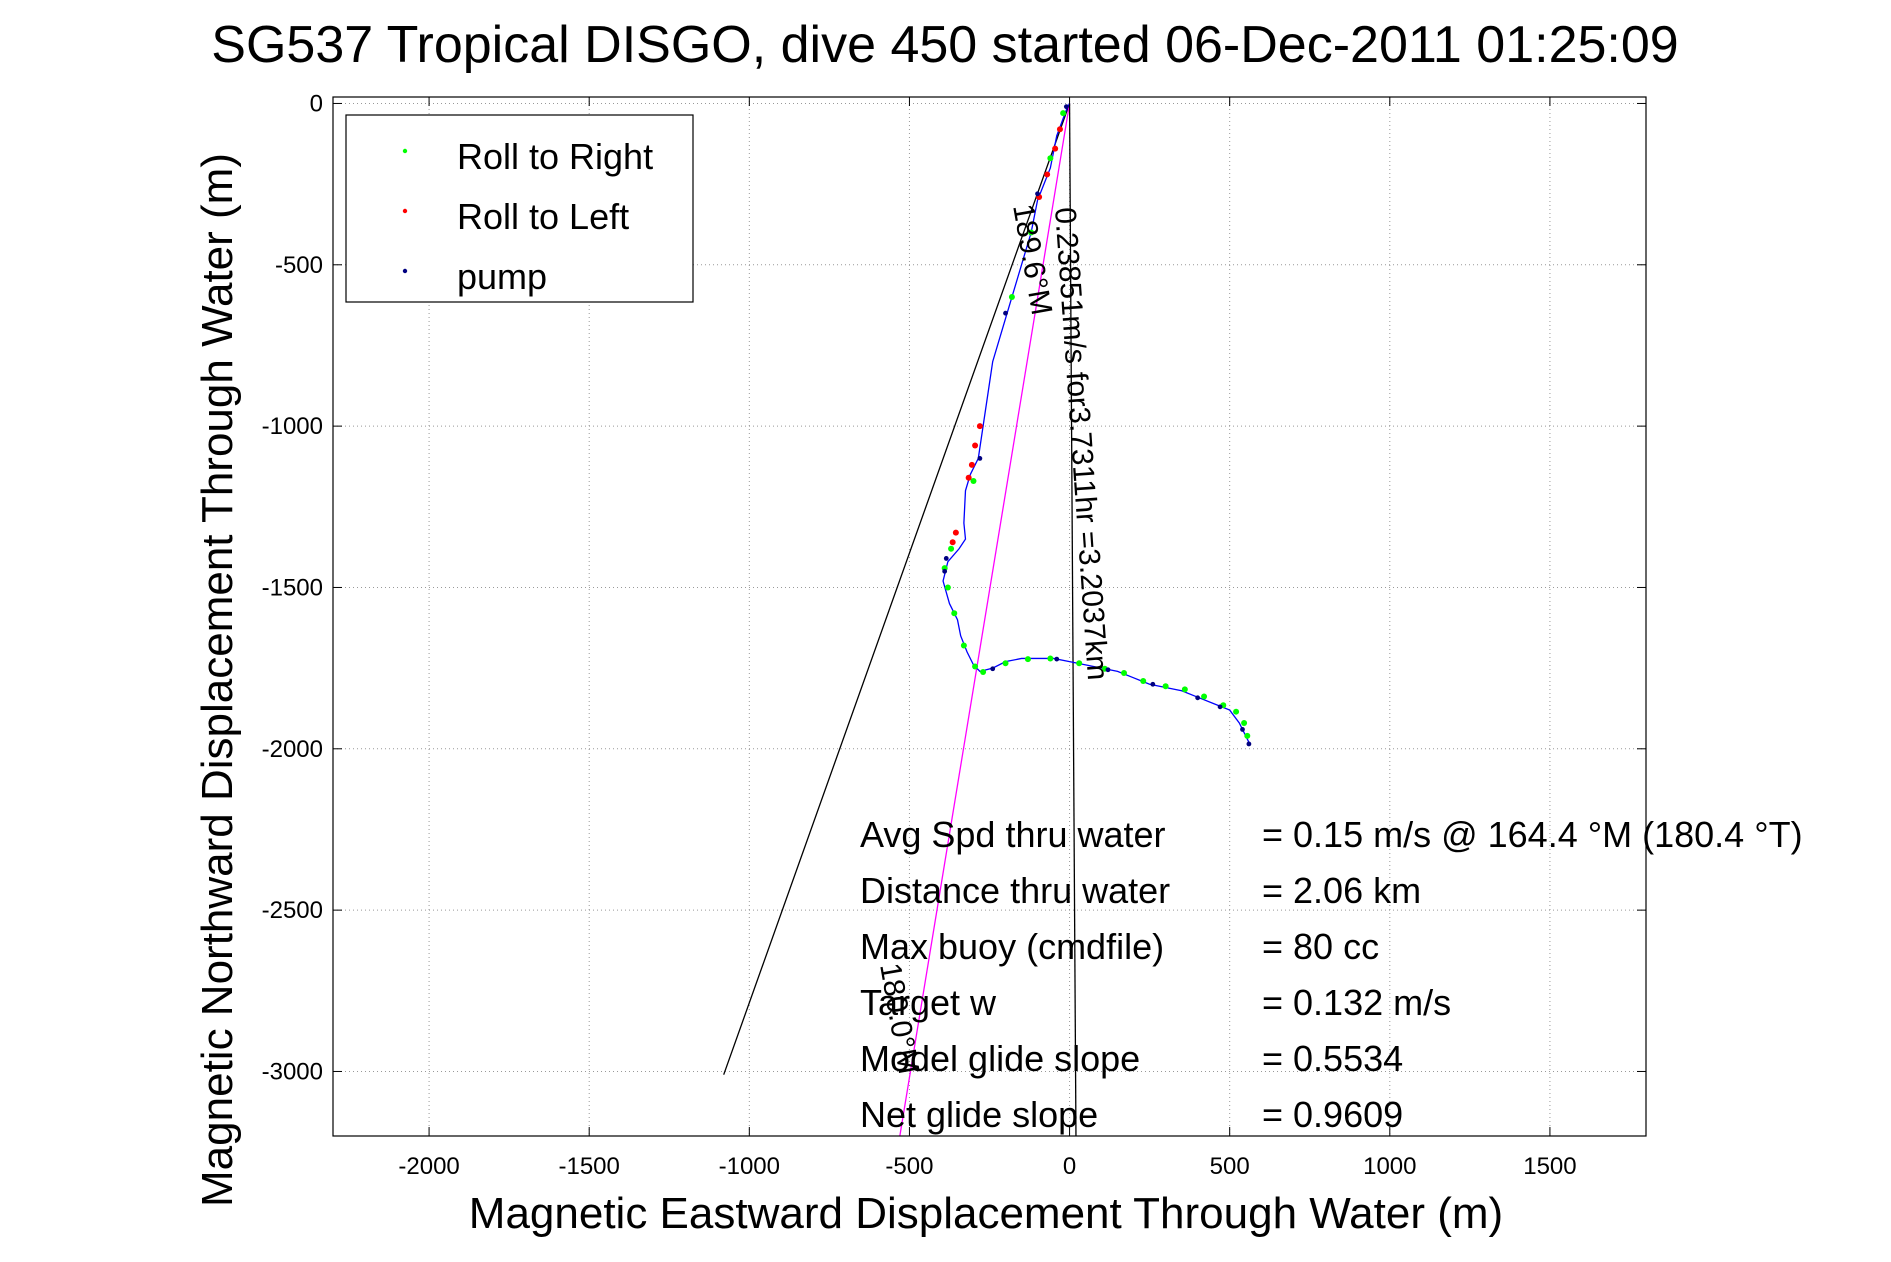 The width and height of the screenshot is (1891, 1262). What do you see at coordinates (428, 1166) in the screenshot?
I see `x-tick-label: -2000` at bounding box center [428, 1166].